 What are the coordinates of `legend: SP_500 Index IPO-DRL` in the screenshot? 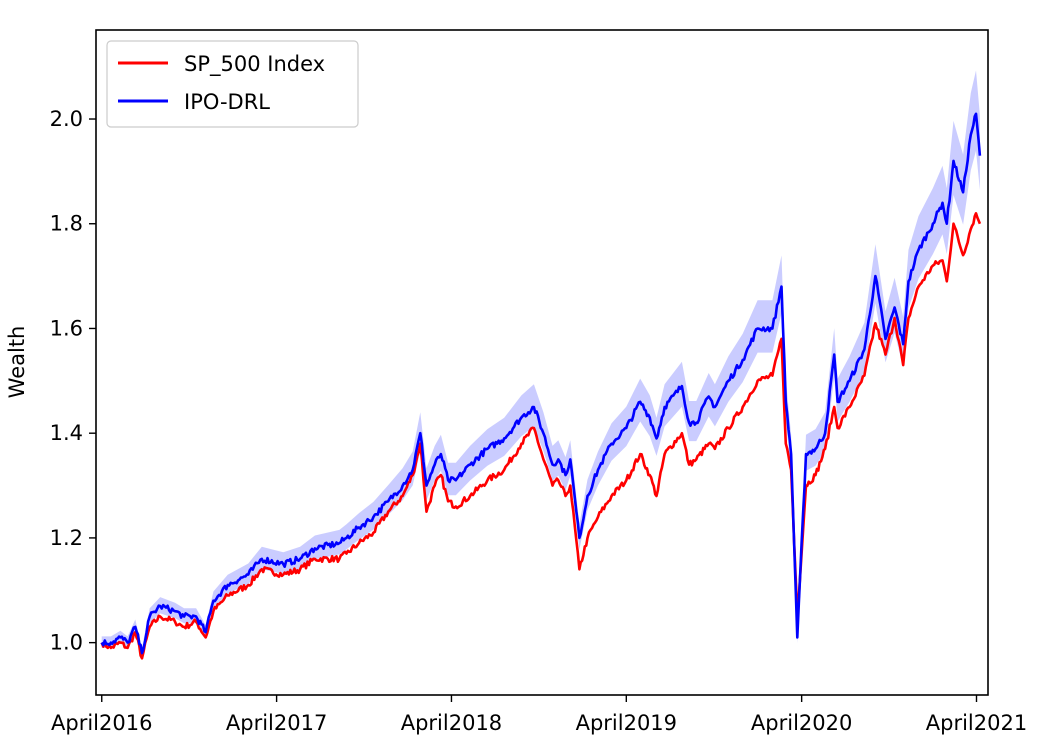 It's located at (232, 84).